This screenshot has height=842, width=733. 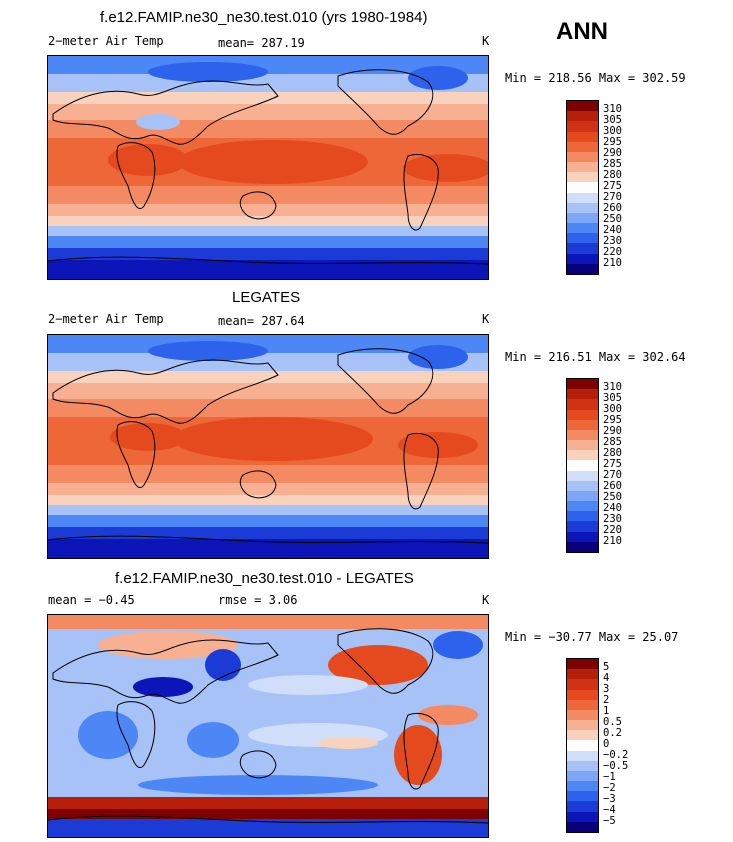 I want to click on panel2-colorbar-label: 310, so click(x=612, y=387).